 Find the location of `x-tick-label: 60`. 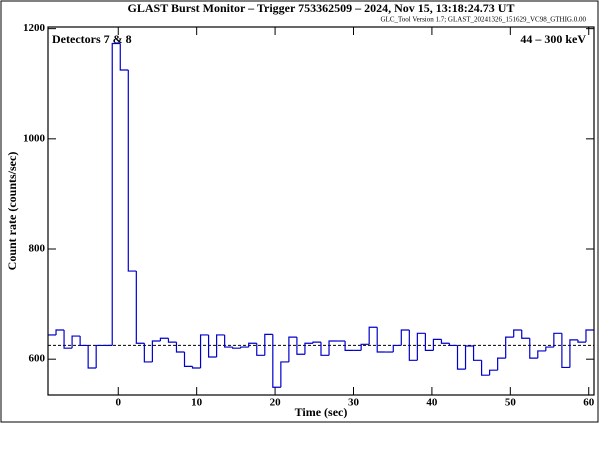

x-tick-label: 60 is located at coordinates (589, 403).